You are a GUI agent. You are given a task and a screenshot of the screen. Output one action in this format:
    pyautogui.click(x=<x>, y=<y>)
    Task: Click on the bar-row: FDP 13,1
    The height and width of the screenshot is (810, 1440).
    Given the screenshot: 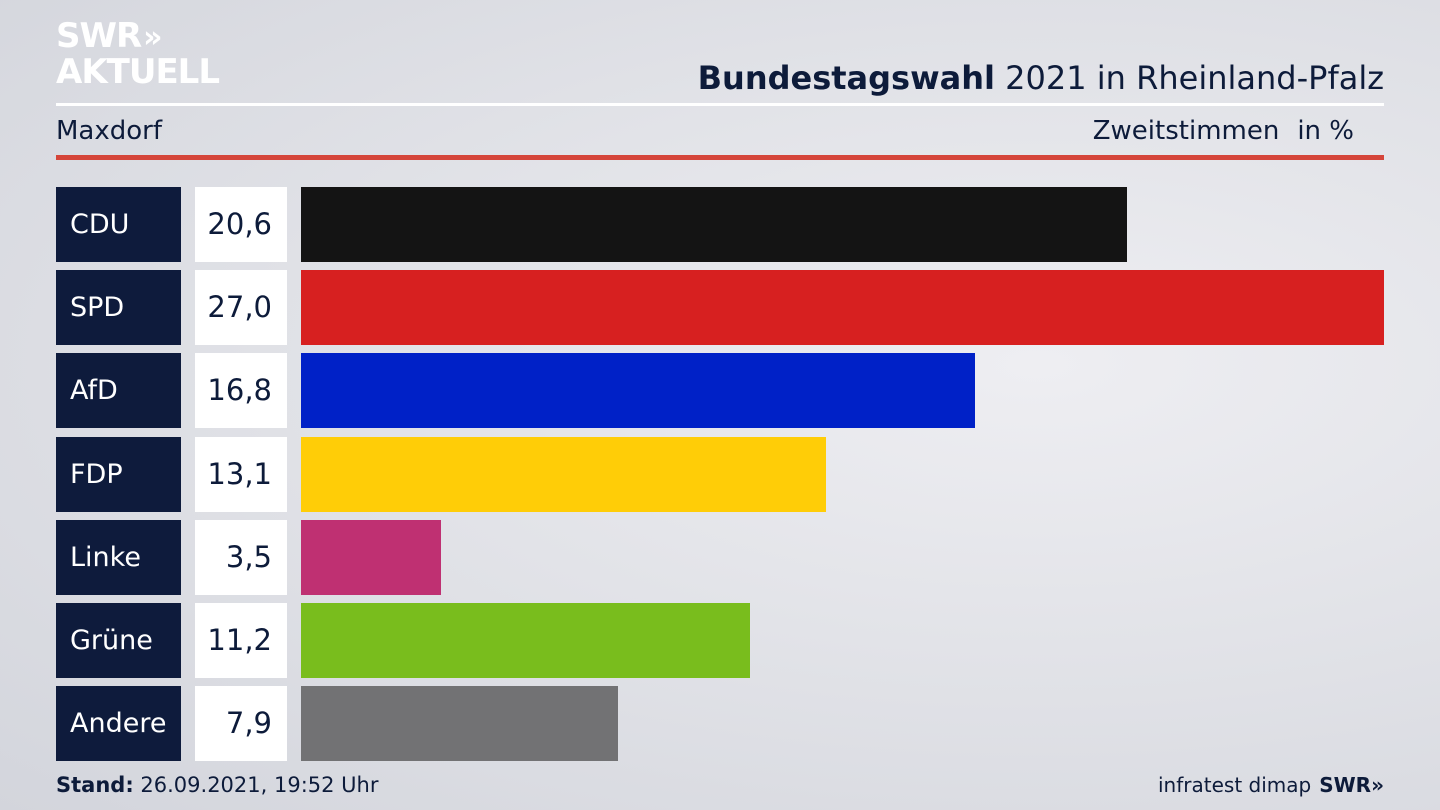 What is the action you would take?
    pyautogui.click(x=720, y=474)
    